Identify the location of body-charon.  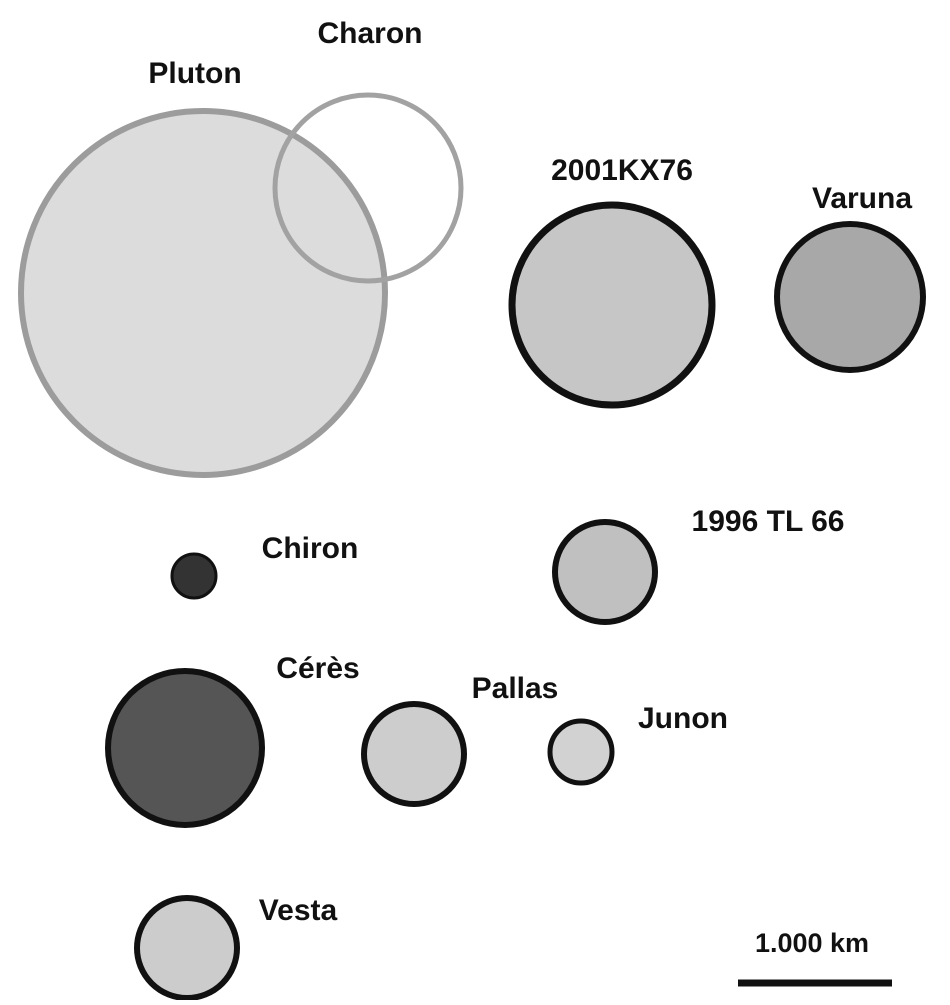
(368, 188).